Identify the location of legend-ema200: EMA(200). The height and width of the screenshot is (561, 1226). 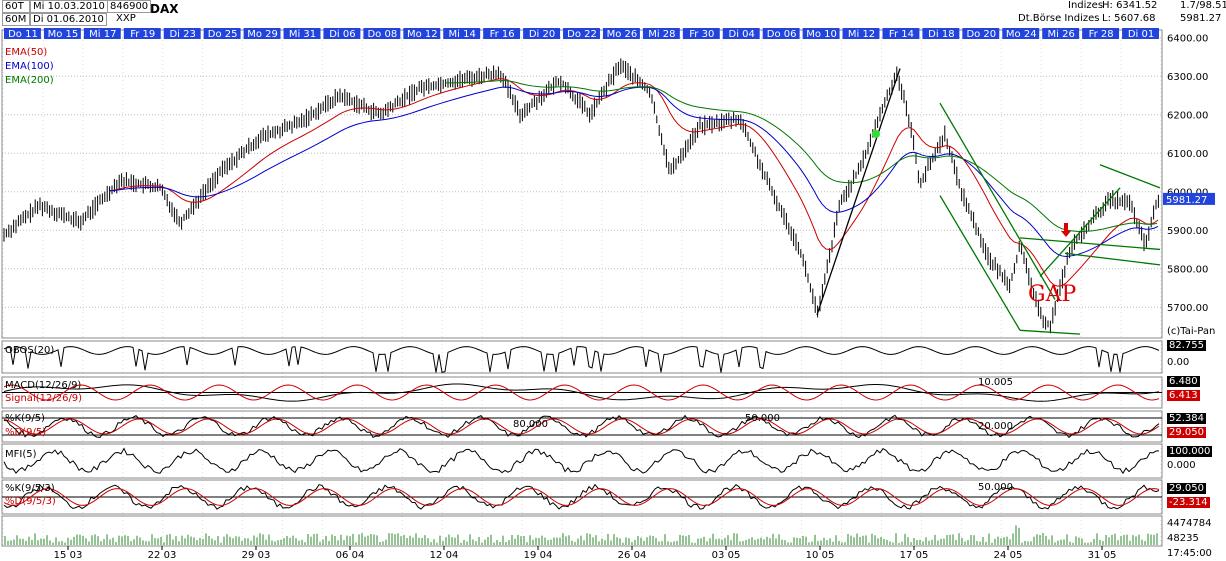
(29, 80).